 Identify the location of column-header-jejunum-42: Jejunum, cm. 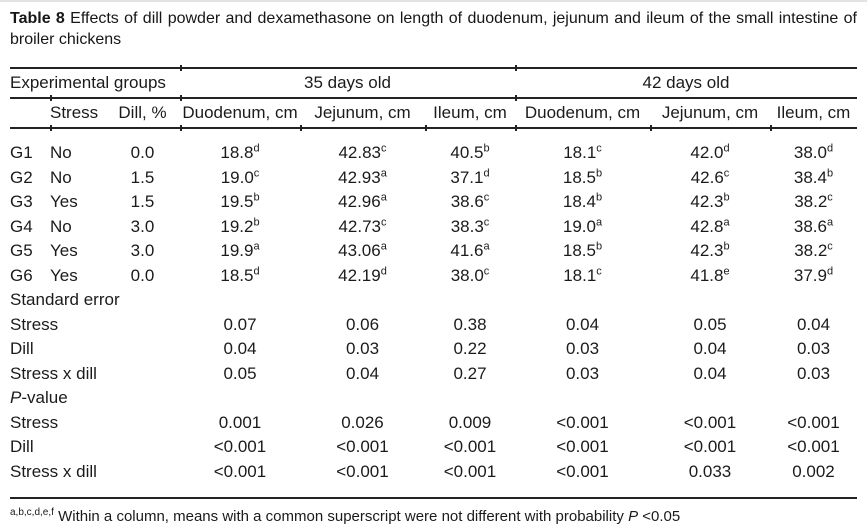
(710, 112).